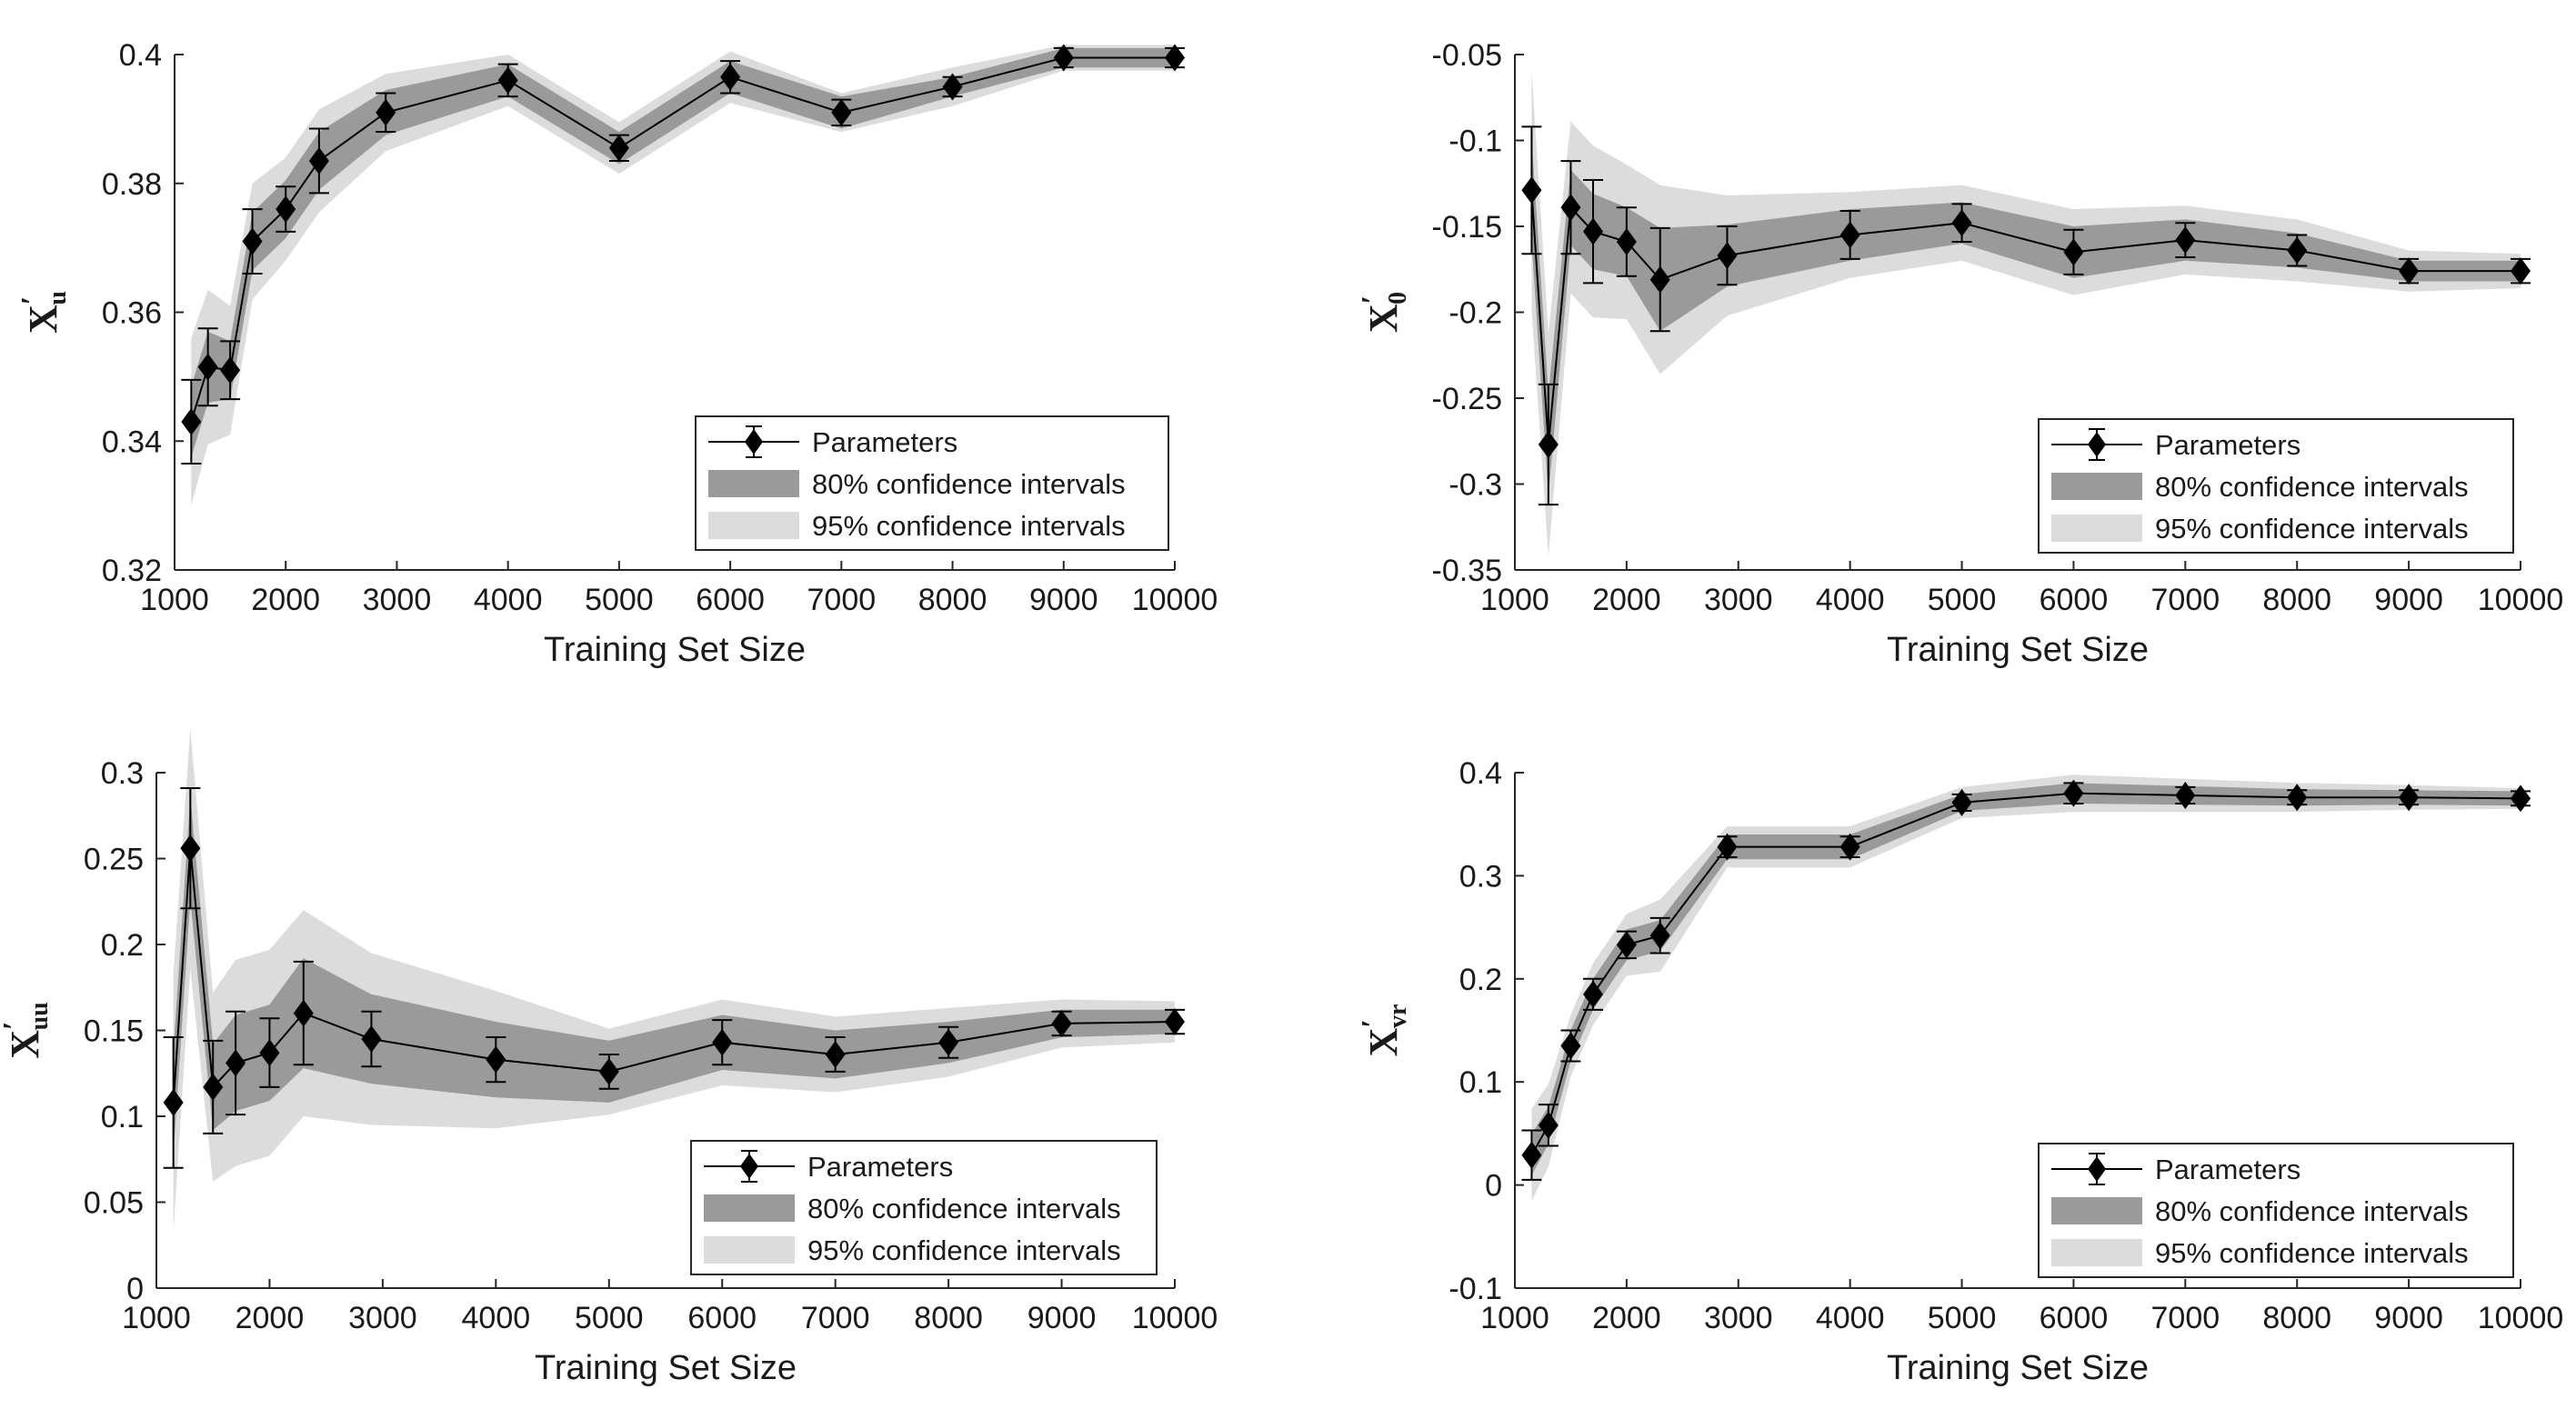  Describe the element at coordinates (1467, 399) in the screenshot. I see `y-tick-label: -0.25` at that location.